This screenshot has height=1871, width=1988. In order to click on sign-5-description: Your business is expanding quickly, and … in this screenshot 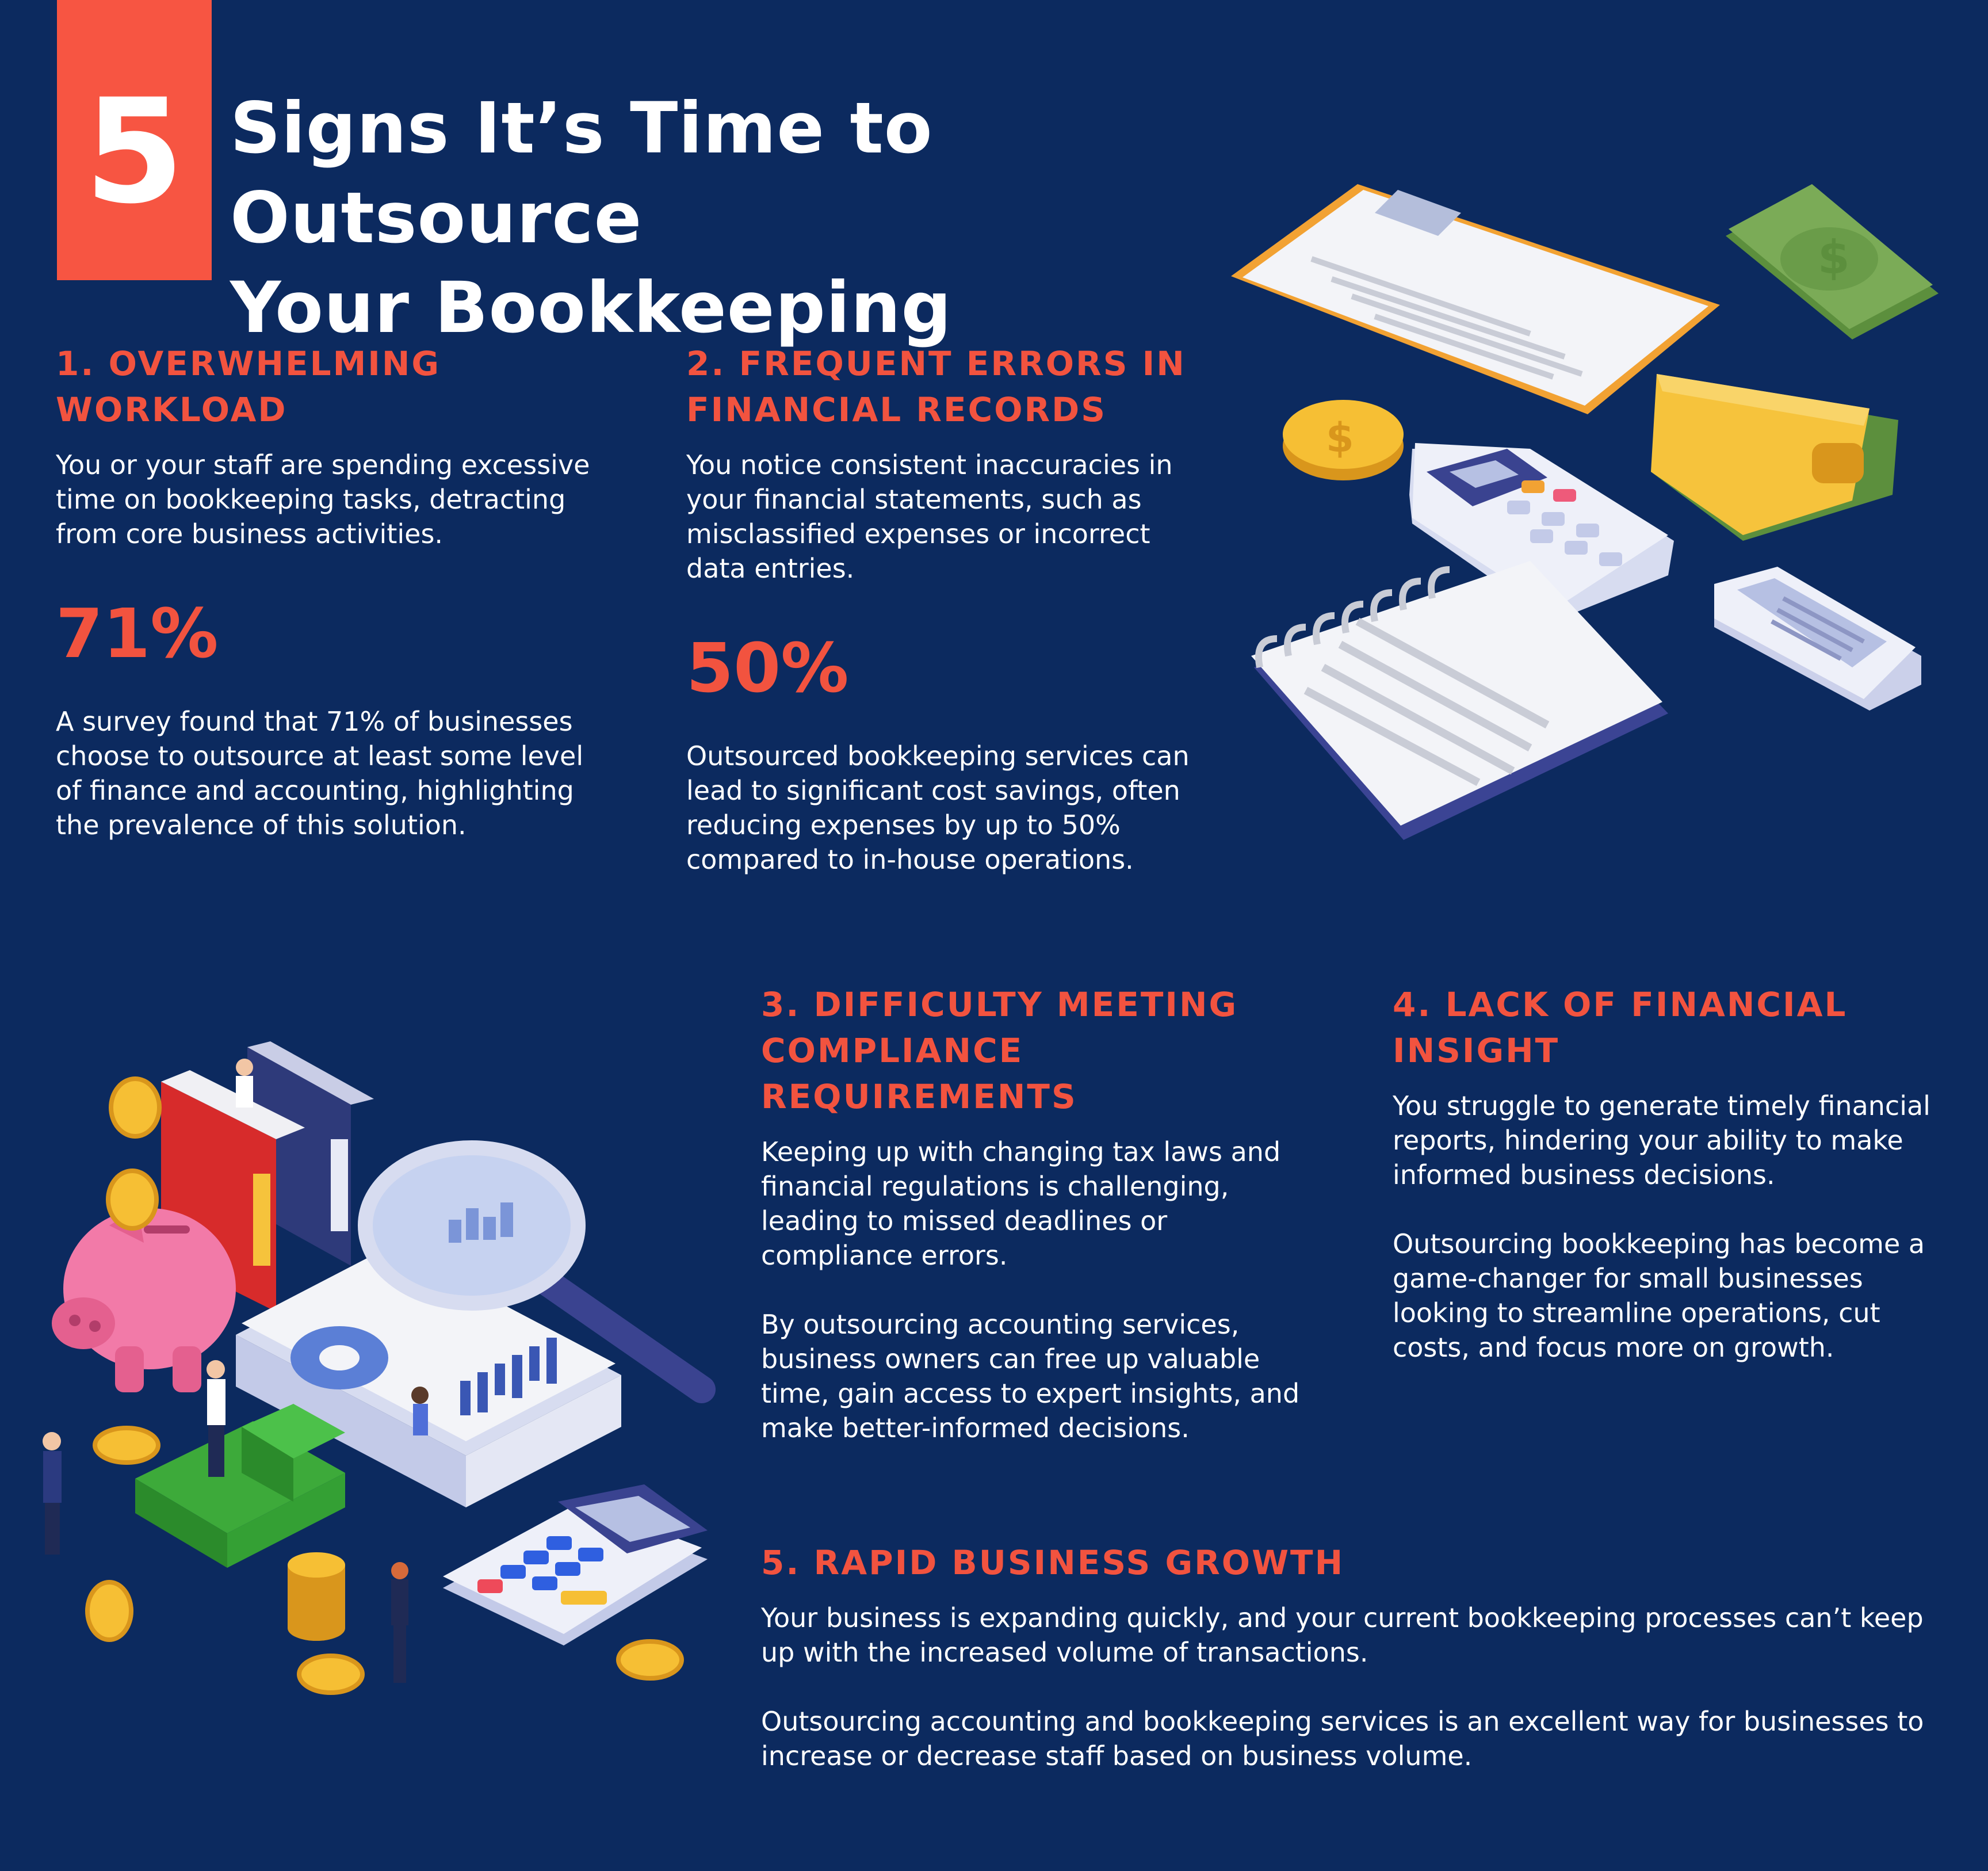, I will do `click(1343, 1635)`.